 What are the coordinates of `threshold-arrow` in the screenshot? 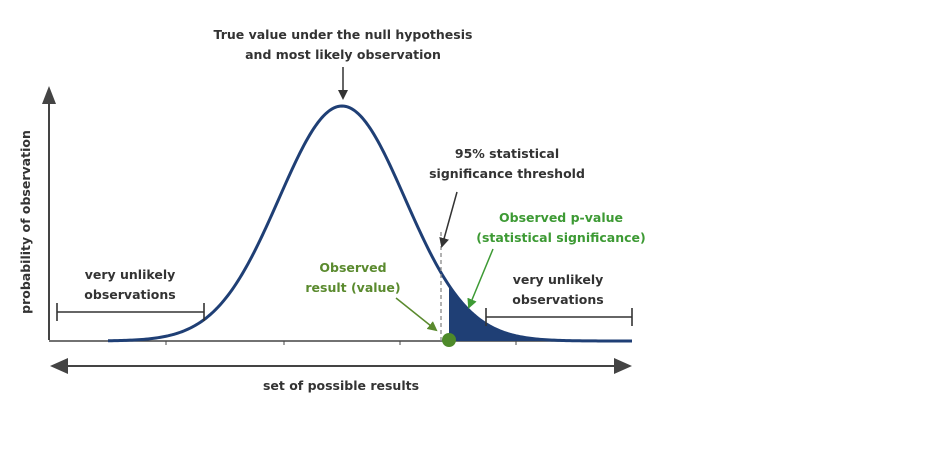 It's located at (448, 219).